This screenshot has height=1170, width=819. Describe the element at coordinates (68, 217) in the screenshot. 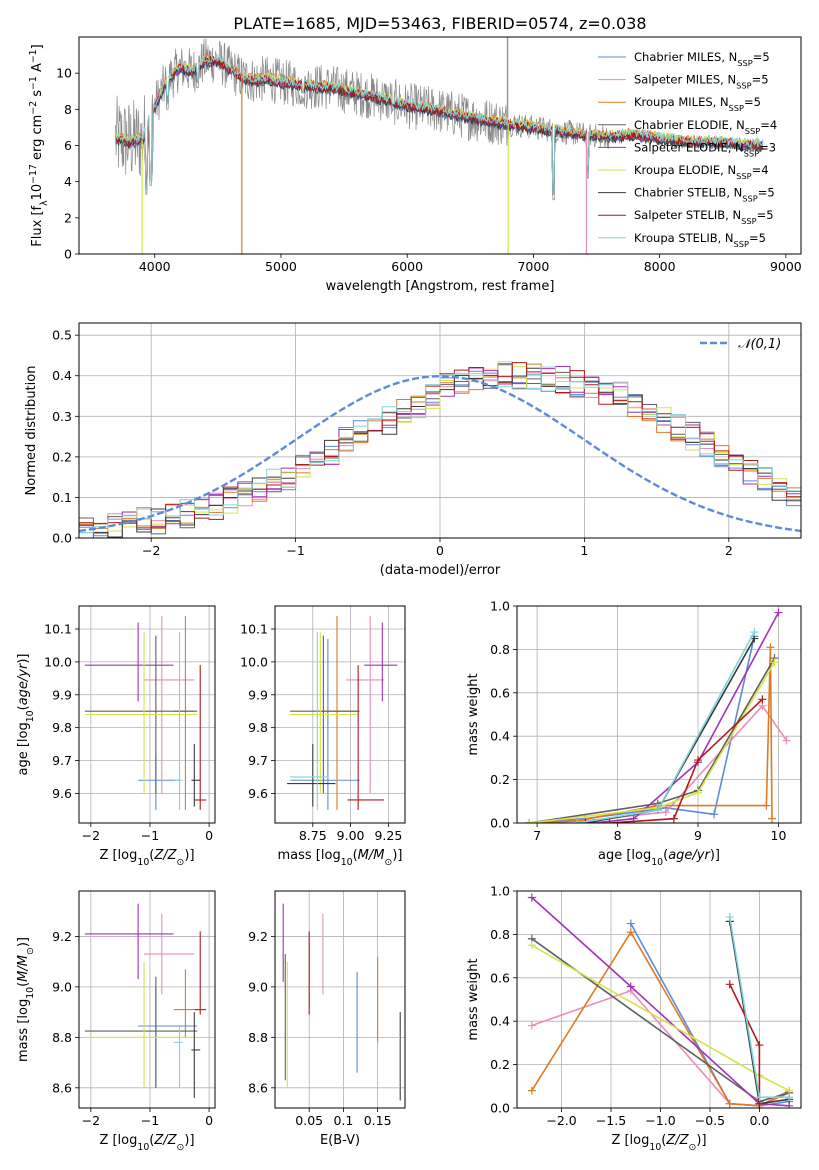

I see `y-tick-label: 2` at that location.